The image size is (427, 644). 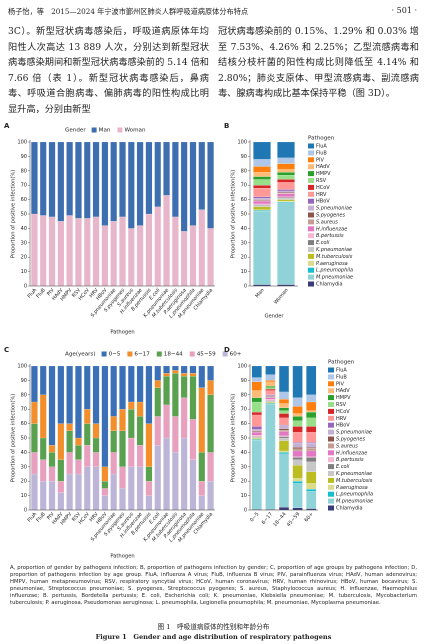 I want to click on legend-title: Pathogen, so click(x=341, y=363).